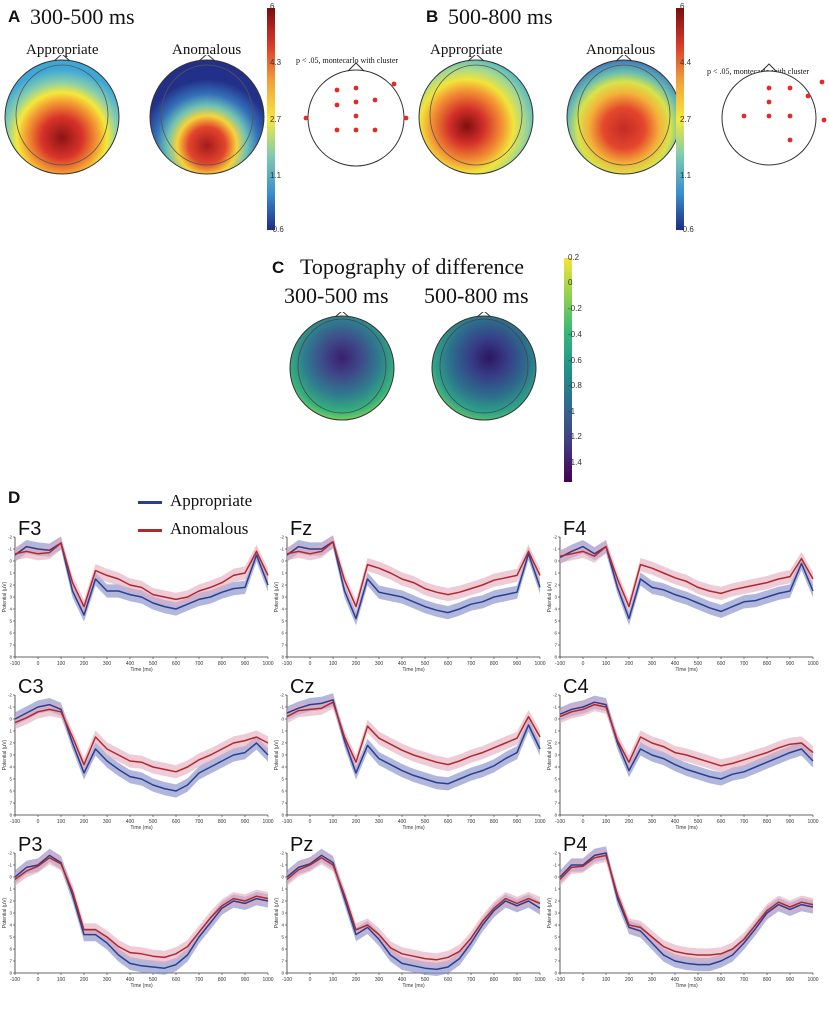  I want to click on anomalous-ci-band, so click(141, 740).